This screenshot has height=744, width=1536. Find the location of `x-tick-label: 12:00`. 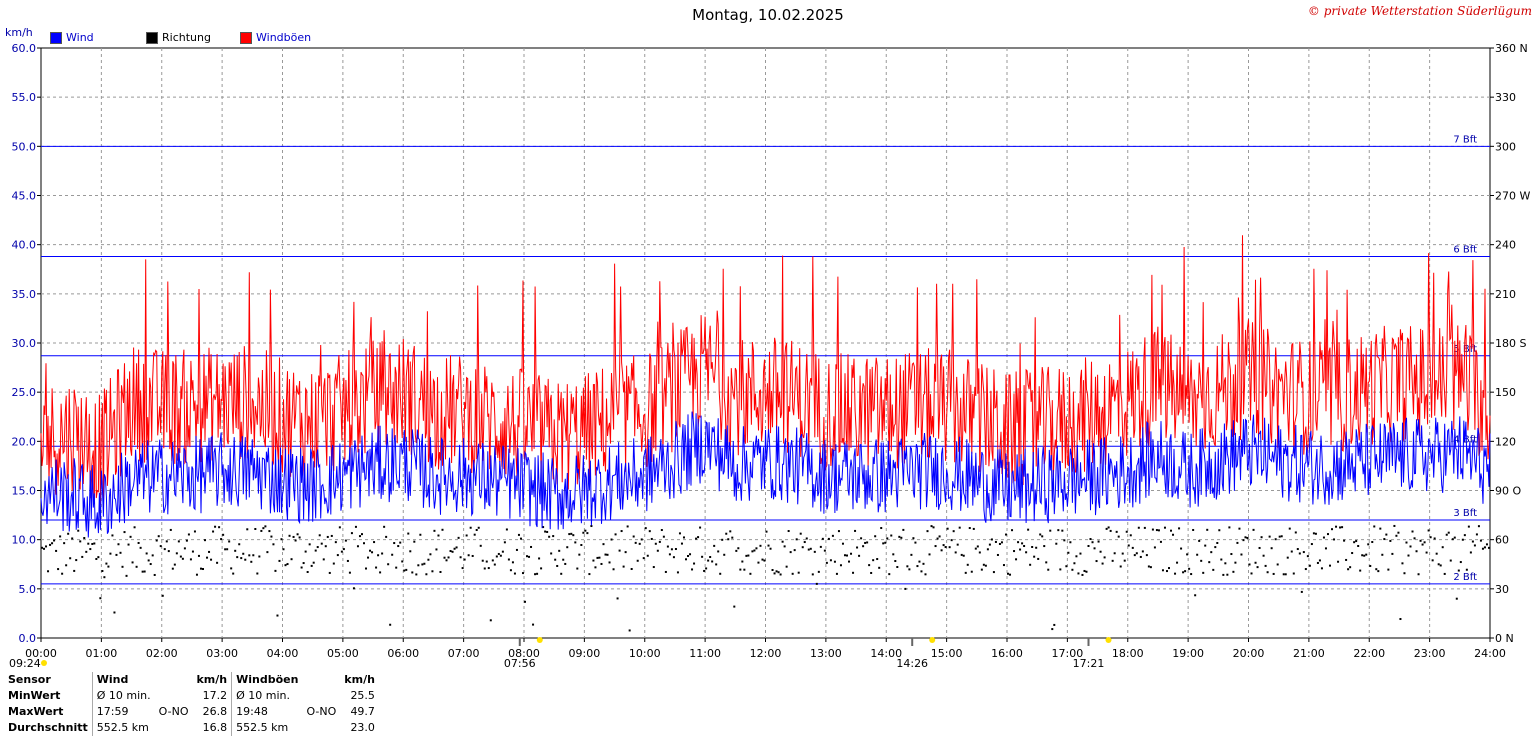

x-tick-label: 12:00 is located at coordinates (766, 653).